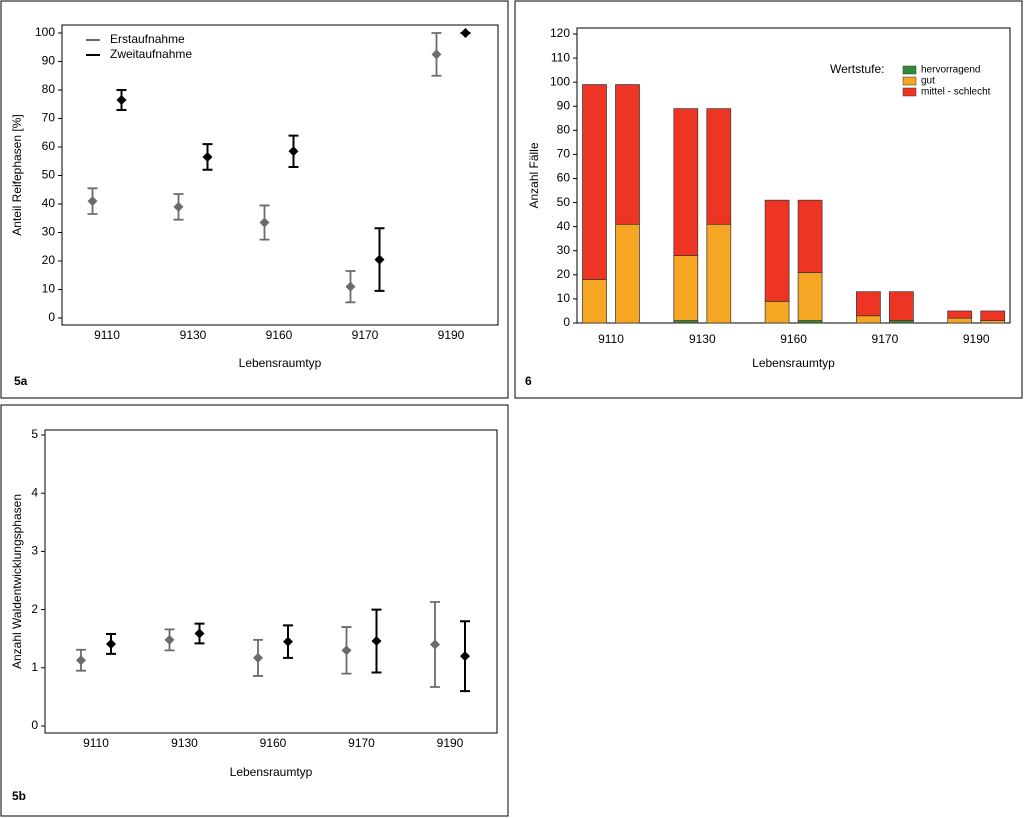 Image resolution: width=1024 pixels, height=818 pixels. Describe the element at coordinates (956, 92) in the screenshot. I see `legend-label: mittel - schlecht` at that location.